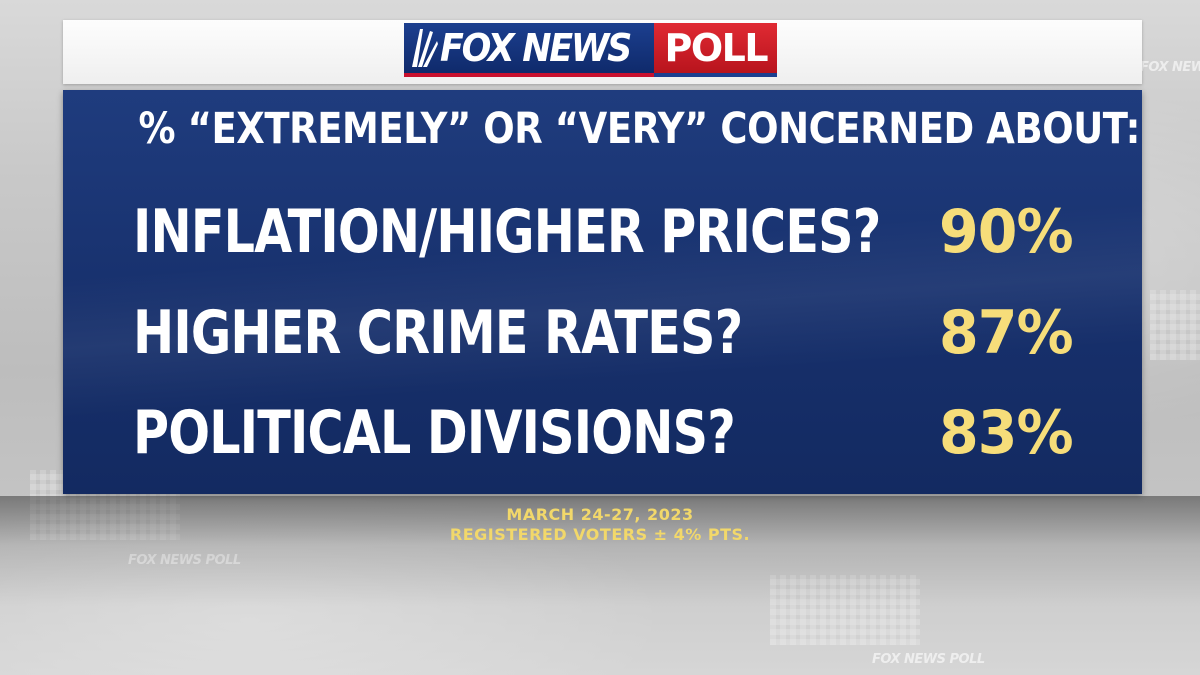  I want to click on result-label: POLITICAL DIVISIONS?, so click(434, 433).